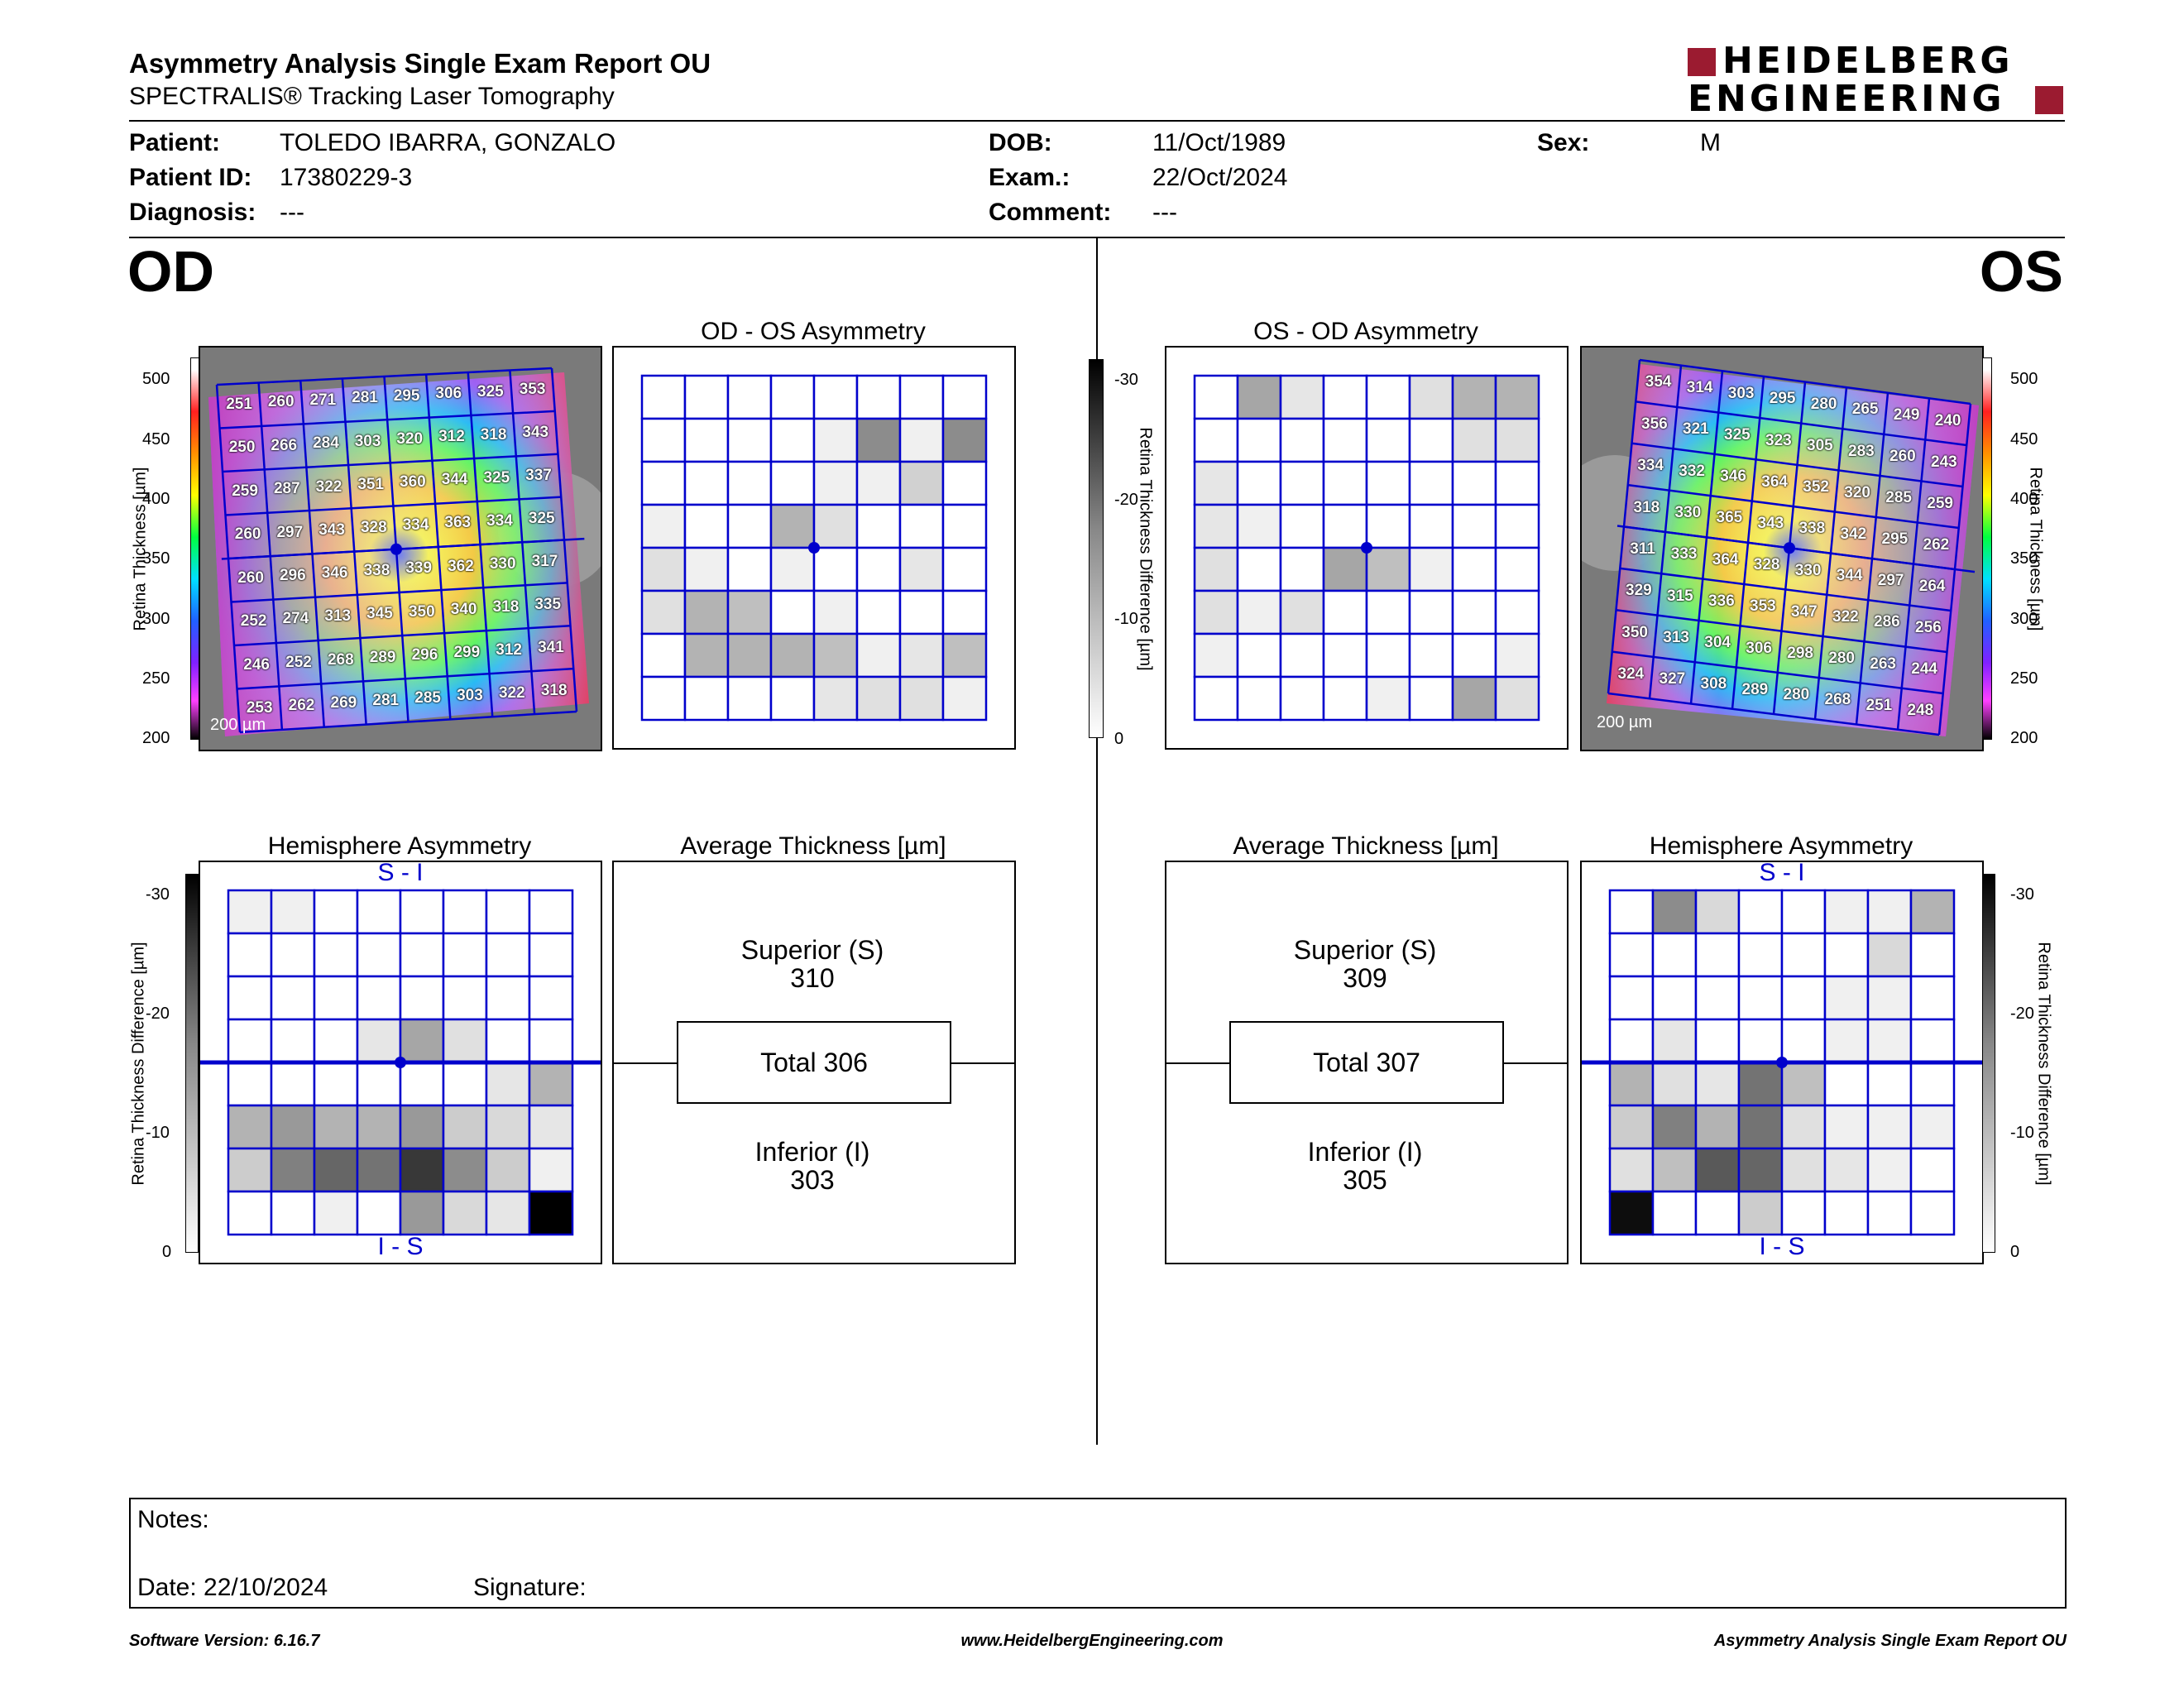 This screenshot has height=1688, width=2184. Describe the element at coordinates (1906, 415) in the screenshot. I see `os-map-thickness-value: 249` at that location.